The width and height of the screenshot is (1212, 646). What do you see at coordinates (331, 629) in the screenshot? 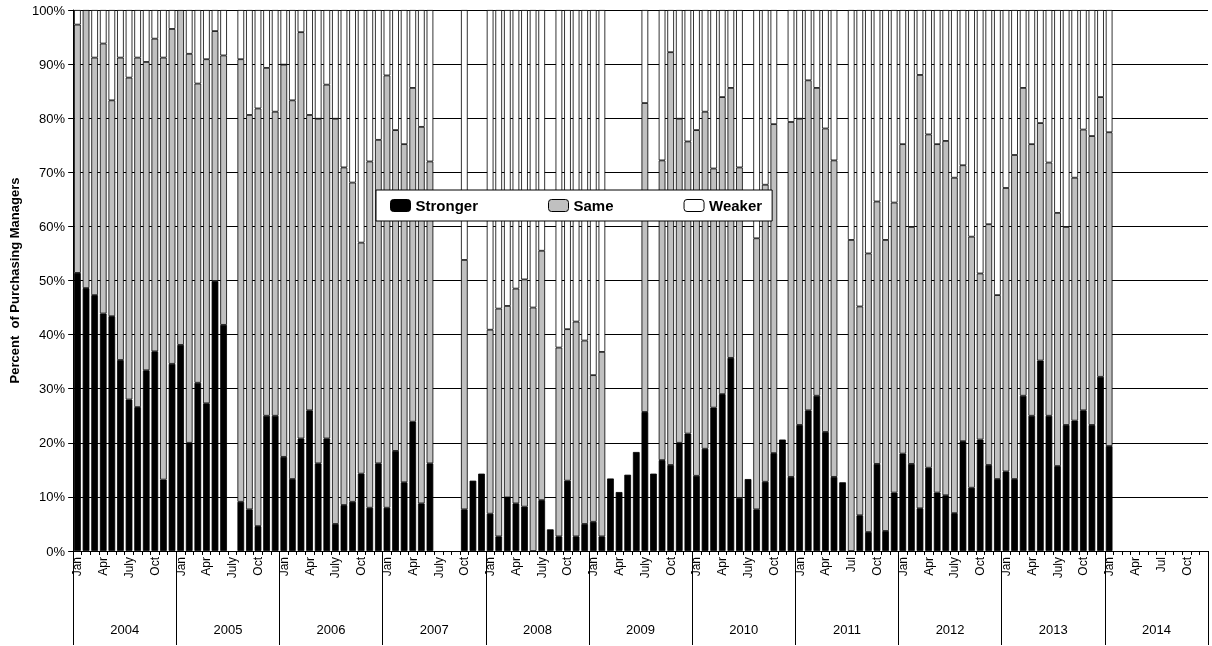
I see `text: 2006` at bounding box center [331, 629].